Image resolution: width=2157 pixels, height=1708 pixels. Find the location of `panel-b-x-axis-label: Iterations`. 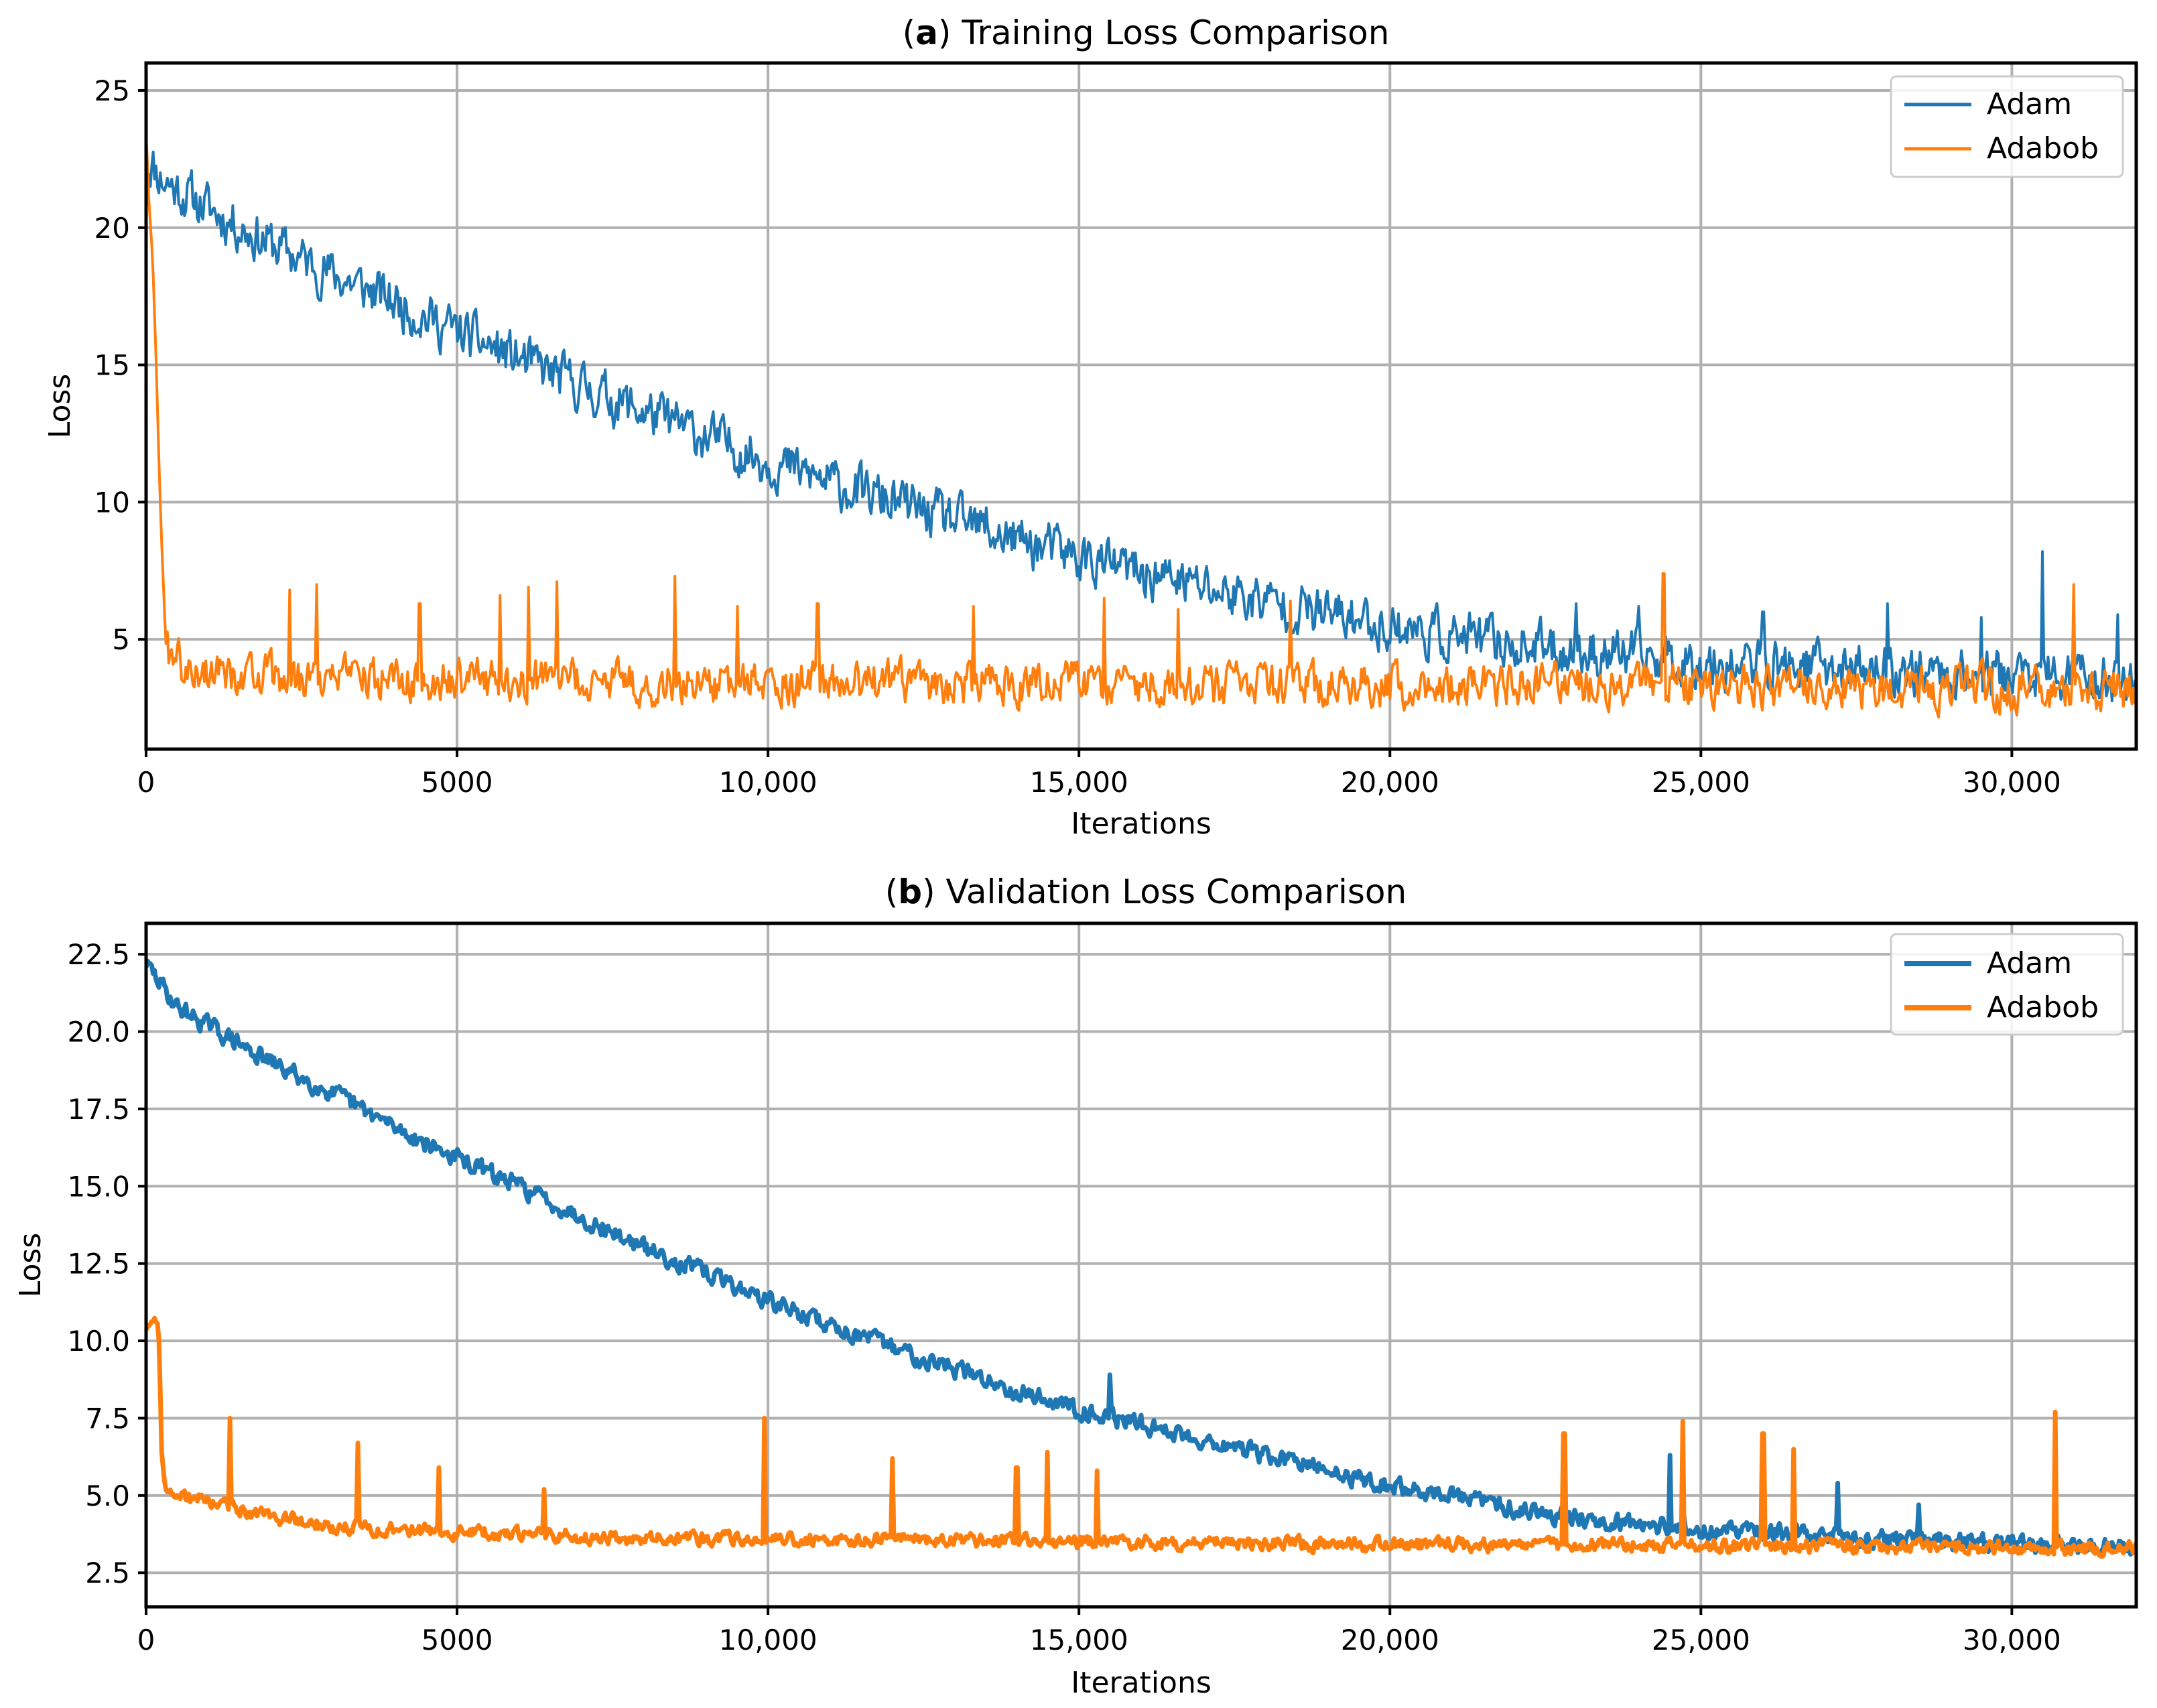

panel-b-x-axis-label: Iterations is located at coordinates (1141, 1683).